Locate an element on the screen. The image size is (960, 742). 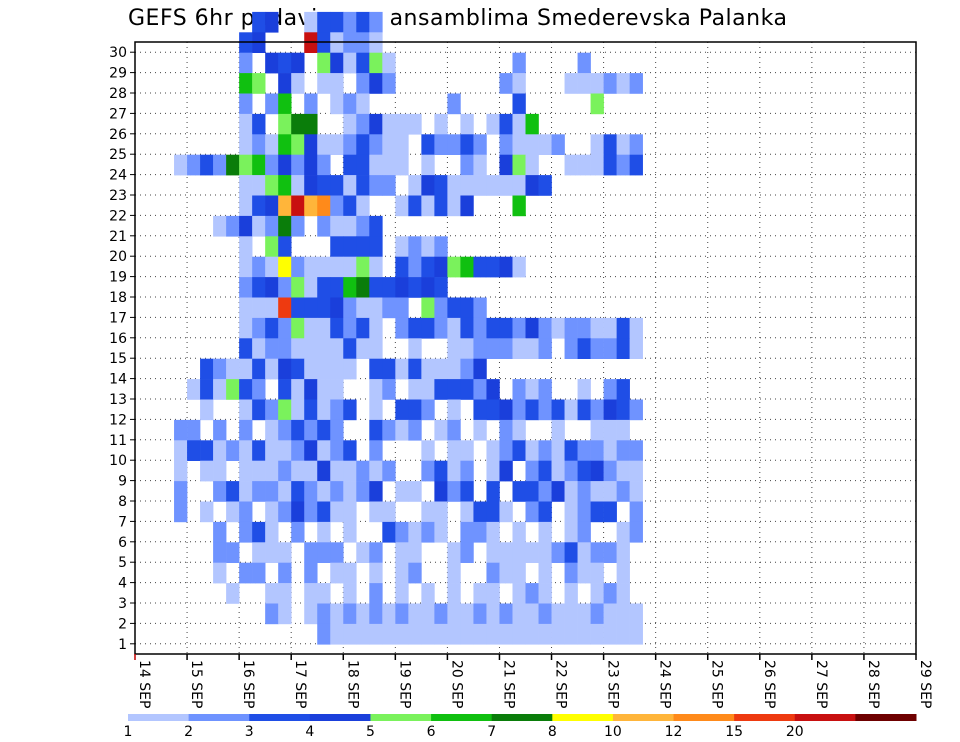
x-tick-label: 22 SEP is located at coordinates (561, 684).